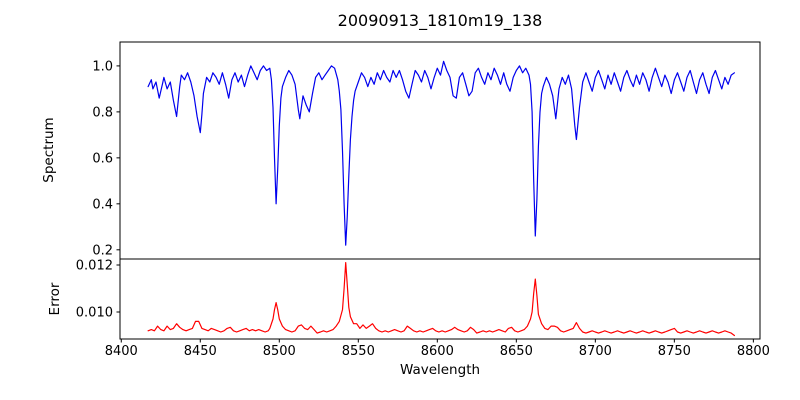 The image size is (800, 400). What do you see at coordinates (753, 351) in the screenshot?
I see `x-tick-label: 8800` at bounding box center [753, 351].